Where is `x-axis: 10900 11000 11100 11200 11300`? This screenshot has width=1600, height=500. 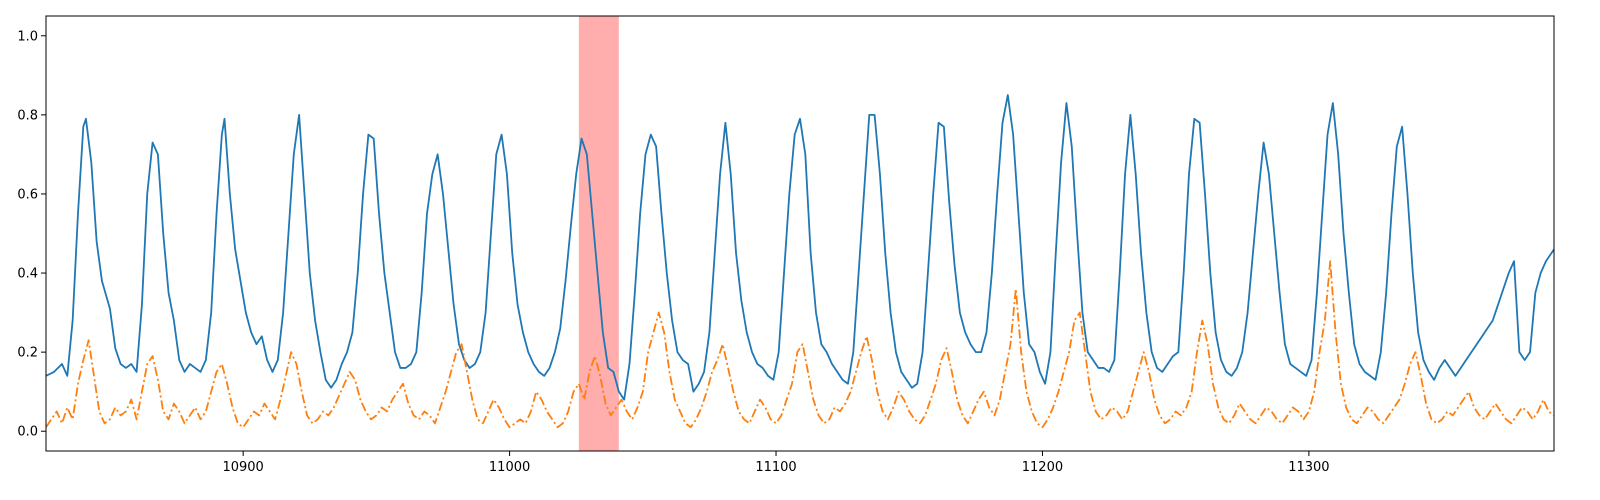 x-axis: 10900 11000 11100 11200 11300 is located at coordinates (776, 463).